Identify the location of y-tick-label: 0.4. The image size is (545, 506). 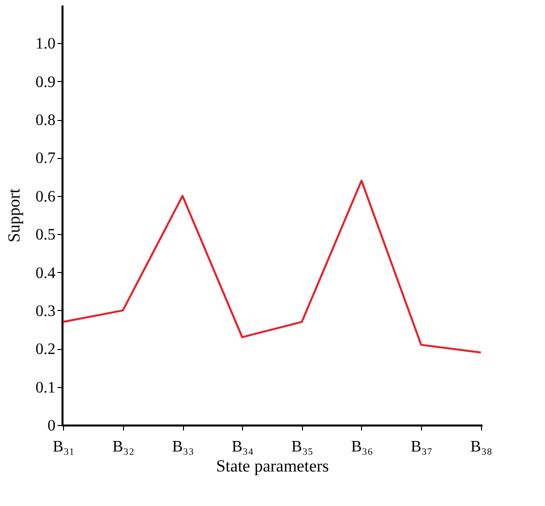
(46, 273).